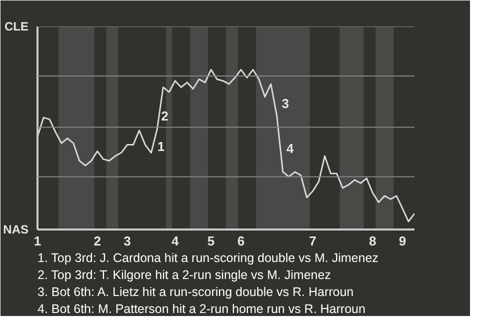 The image size is (480, 320). What do you see at coordinates (164, 116) in the screenshot?
I see `annotation: 2` at bounding box center [164, 116].